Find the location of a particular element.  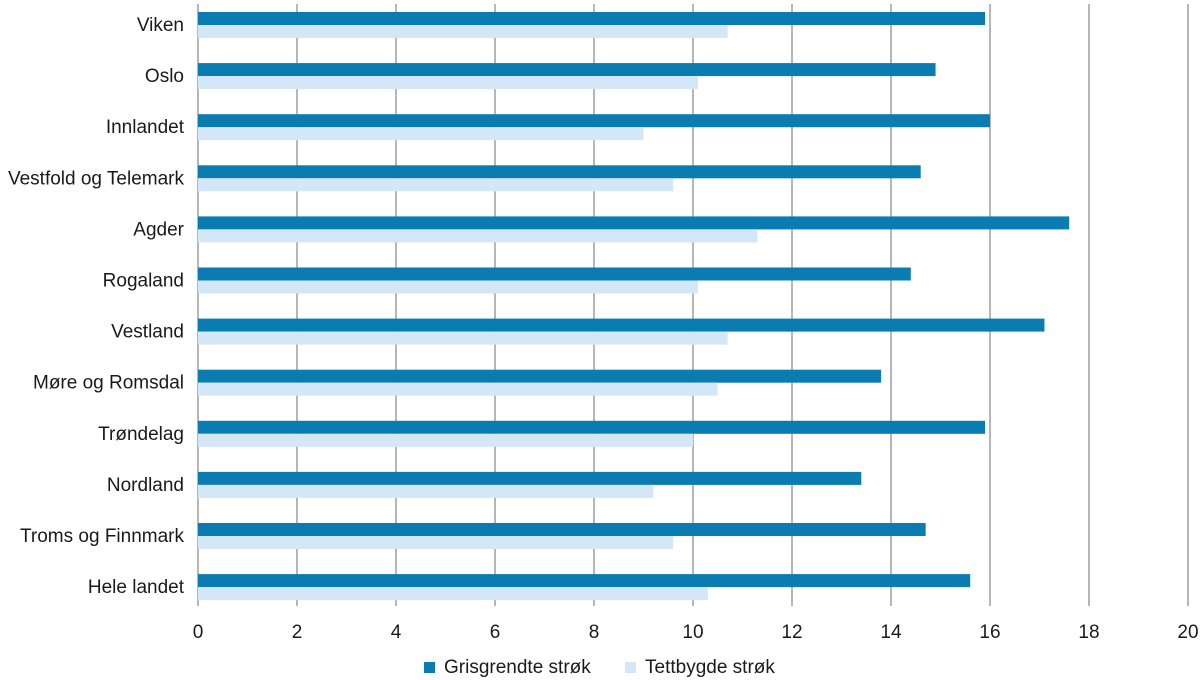

x-tick-label: 8 is located at coordinates (594, 632).